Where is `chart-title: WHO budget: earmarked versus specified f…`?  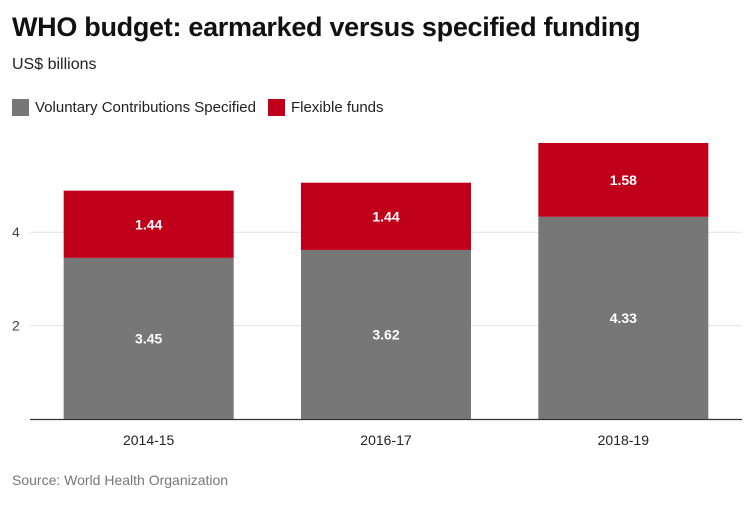 chart-title: WHO budget: earmarked versus specified f… is located at coordinates (326, 27).